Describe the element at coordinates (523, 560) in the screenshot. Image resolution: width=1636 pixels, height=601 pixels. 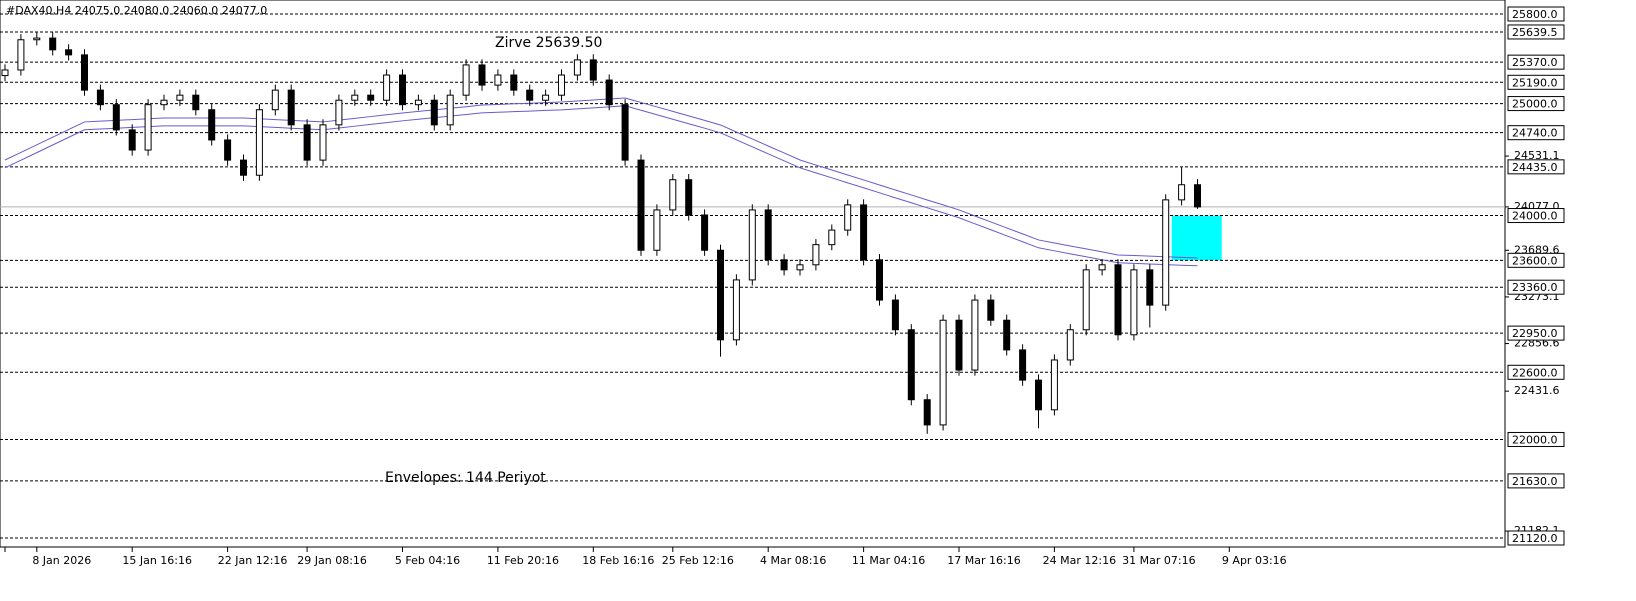
I see `x-tick-label: 11 Feb 20:16` at that location.